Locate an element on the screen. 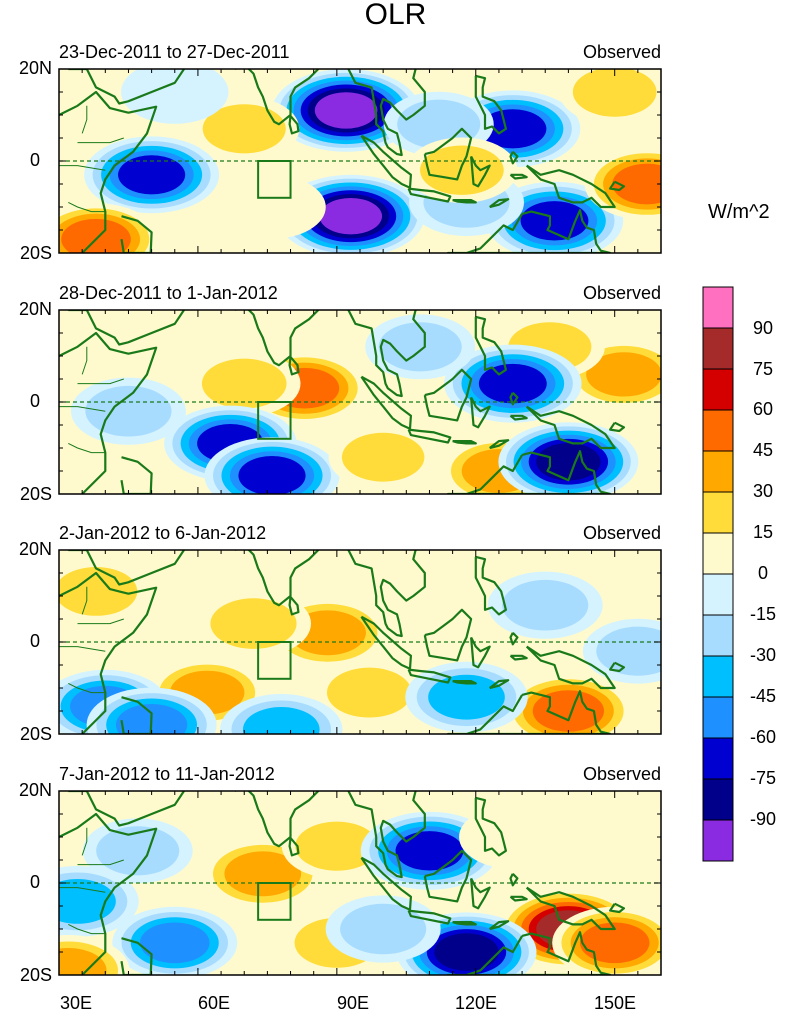 The height and width of the screenshot is (1014, 791). lon-label-90e: 90E is located at coordinates (353, 1003).